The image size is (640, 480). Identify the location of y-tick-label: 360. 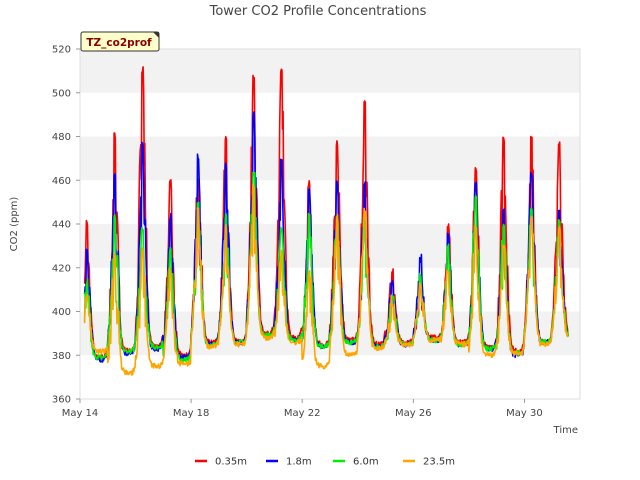
(61, 400).